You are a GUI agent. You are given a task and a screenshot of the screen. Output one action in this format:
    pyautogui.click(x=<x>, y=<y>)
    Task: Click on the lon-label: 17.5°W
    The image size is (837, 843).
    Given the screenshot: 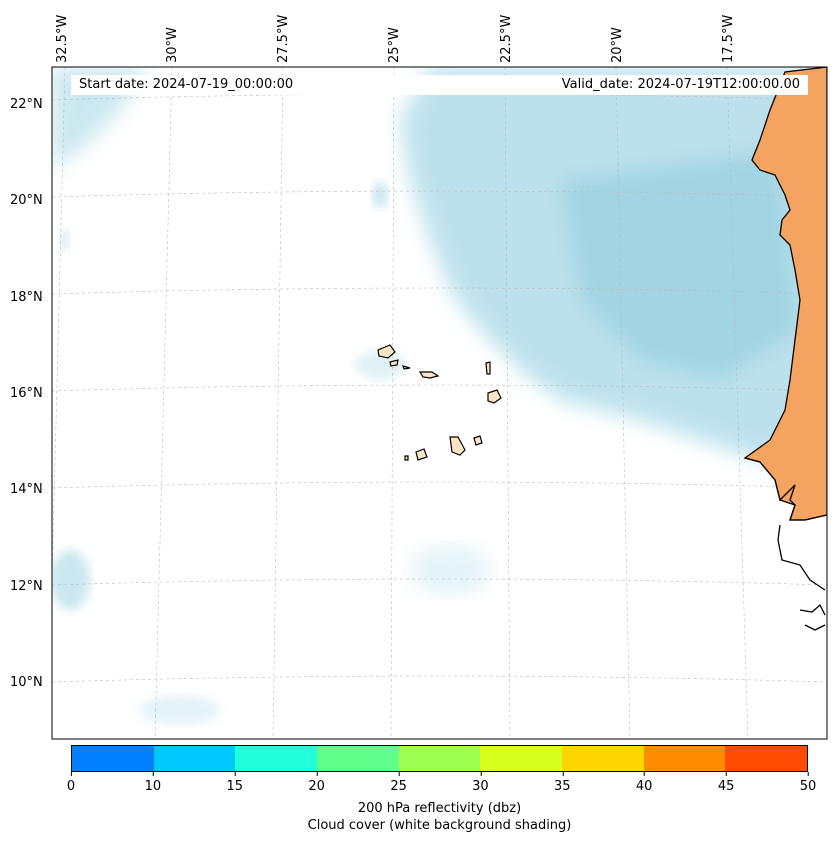 What is the action you would take?
    pyautogui.click(x=728, y=38)
    